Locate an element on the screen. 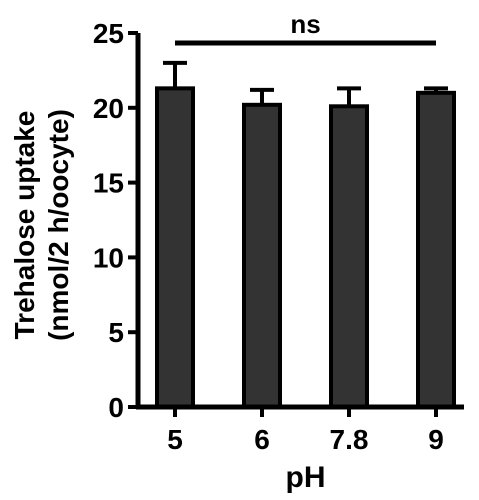 The image size is (479, 500). y-tick-label: 25 is located at coordinates (108, 33).